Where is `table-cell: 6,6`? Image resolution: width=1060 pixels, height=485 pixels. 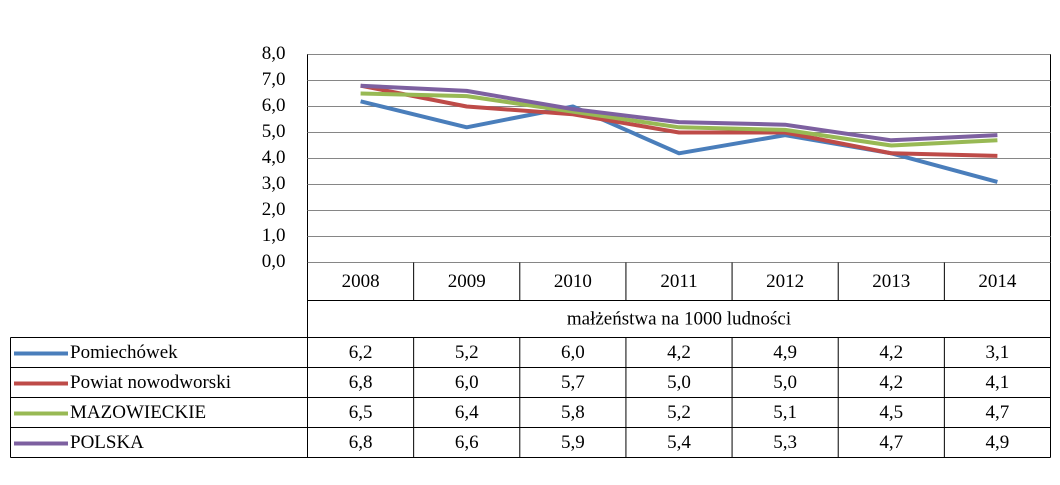
table-cell: 6,6 is located at coordinates (467, 442).